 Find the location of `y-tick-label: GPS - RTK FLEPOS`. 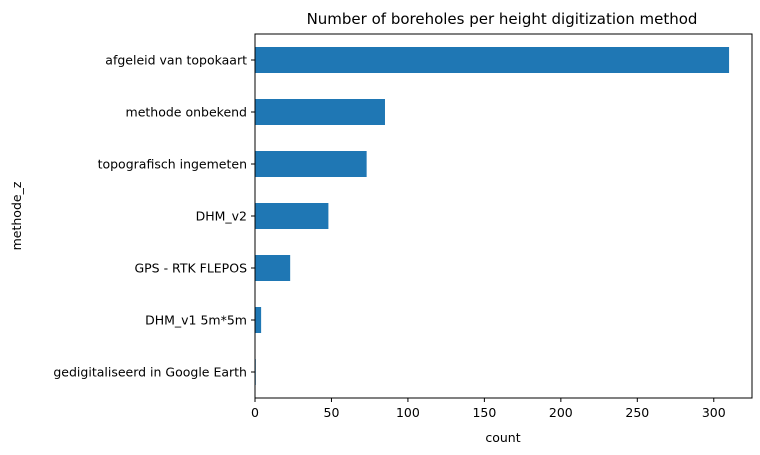

y-tick-label: GPS - RTK FLEPOS is located at coordinates (190, 268).